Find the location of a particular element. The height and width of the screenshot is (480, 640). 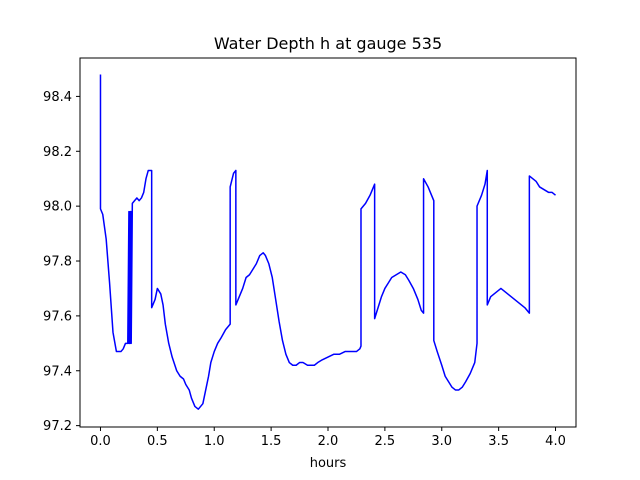

y-tick-label: 97.6 is located at coordinates (57, 316).